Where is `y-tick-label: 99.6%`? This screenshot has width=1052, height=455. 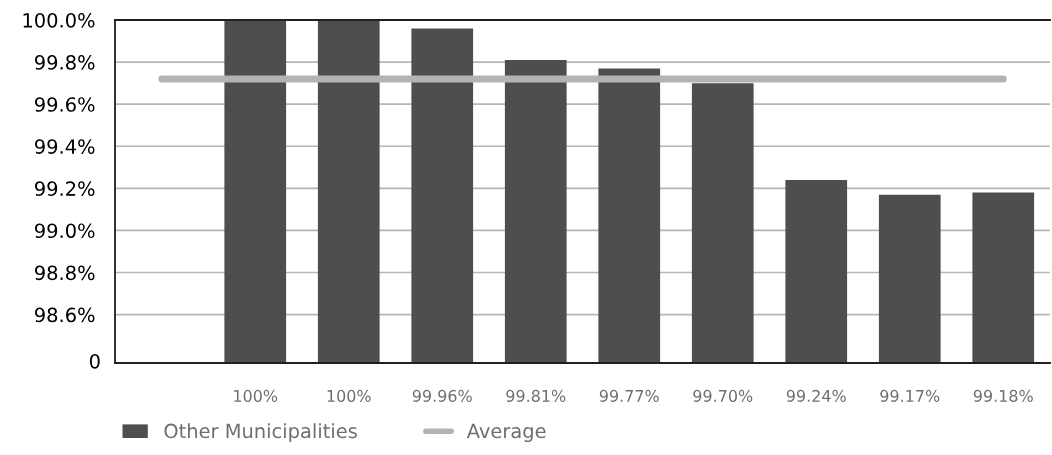 y-tick-label: 99.6% is located at coordinates (65, 104).